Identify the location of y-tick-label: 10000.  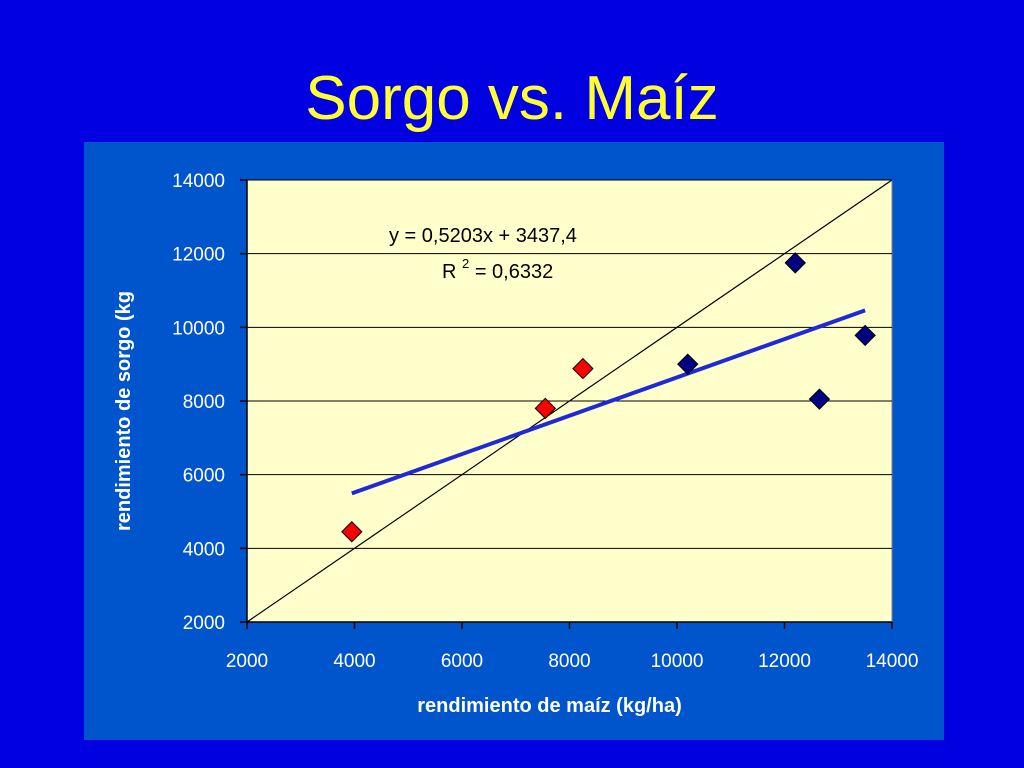
(198, 328).